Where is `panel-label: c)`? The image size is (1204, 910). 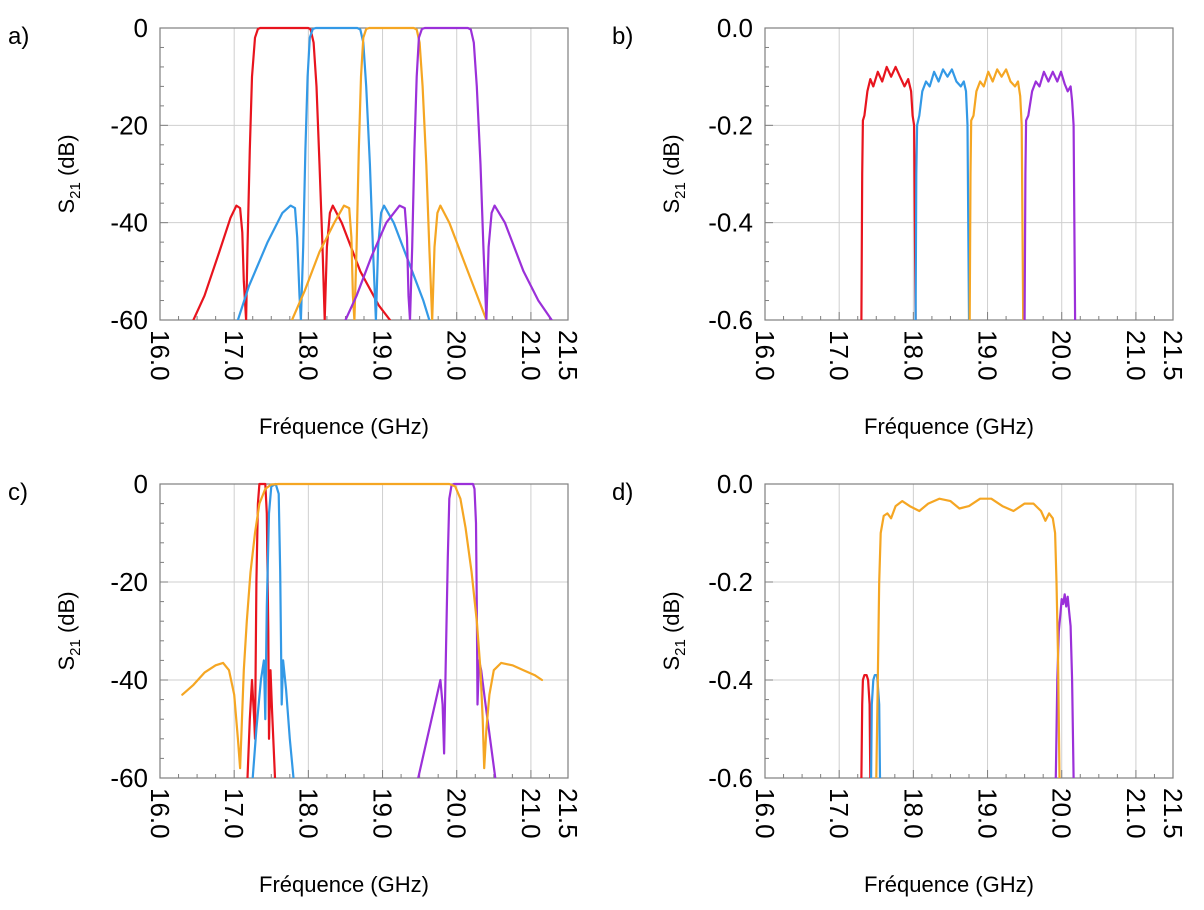 panel-label: c) is located at coordinates (18, 492).